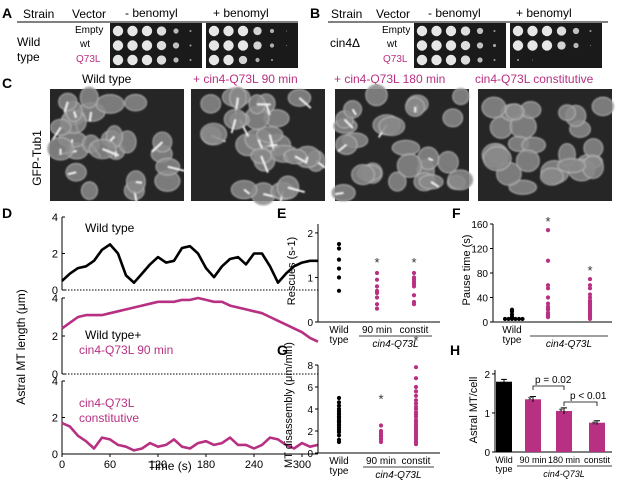 The width and height of the screenshot is (617, 499). Describe the element at coordinates (107, 403) in the screenshot. I see `panel-d-trace-label-3a: cin4-Q73L` at that location.